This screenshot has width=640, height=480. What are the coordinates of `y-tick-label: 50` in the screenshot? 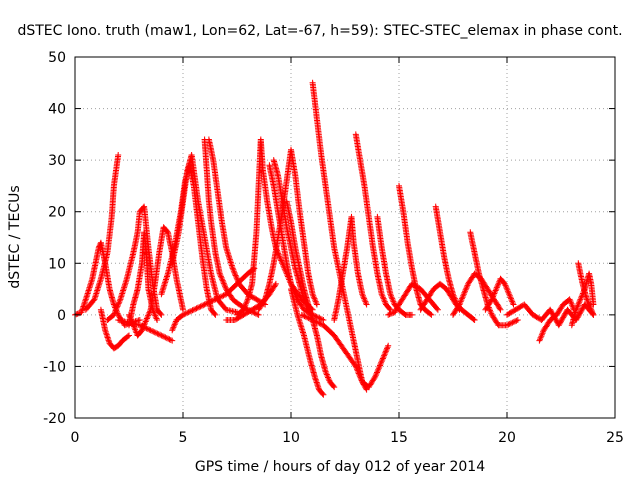 It's located at (57, 58).